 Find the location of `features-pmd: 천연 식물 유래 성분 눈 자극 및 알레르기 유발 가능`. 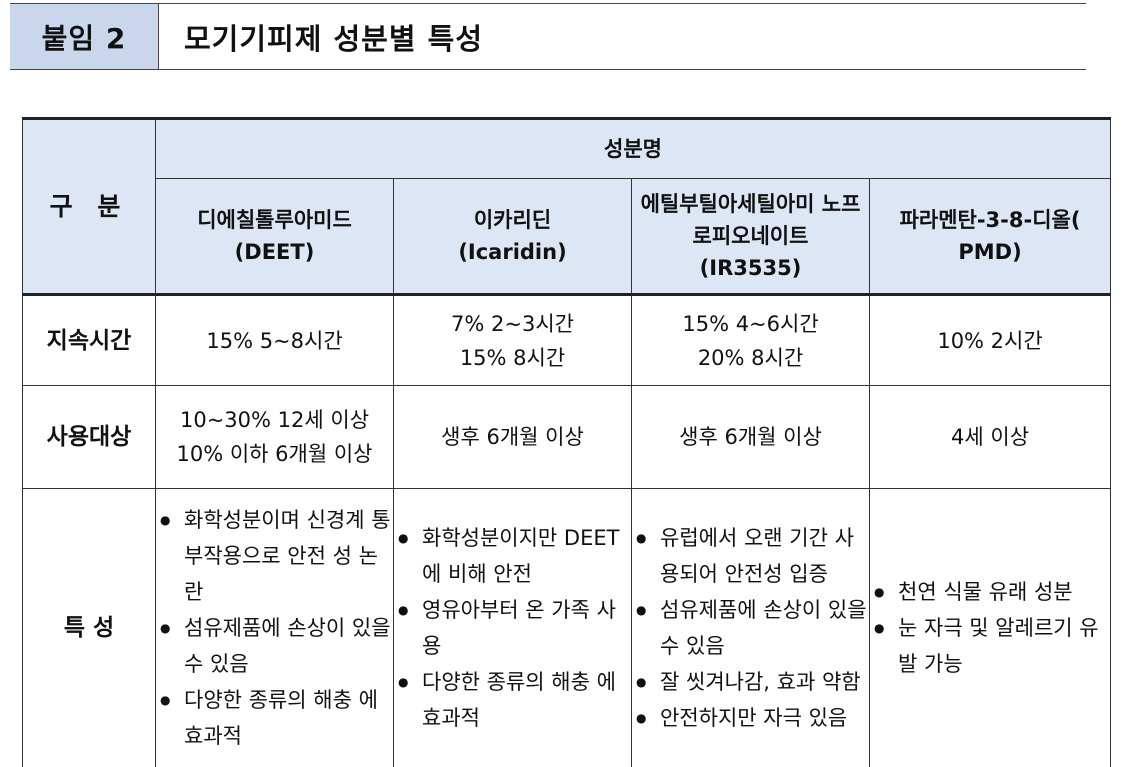

features-pmd: 천연 식물 유래 성분 눈 자극 및 알레르기 유발 가능 is located at coordinates (990, 627).